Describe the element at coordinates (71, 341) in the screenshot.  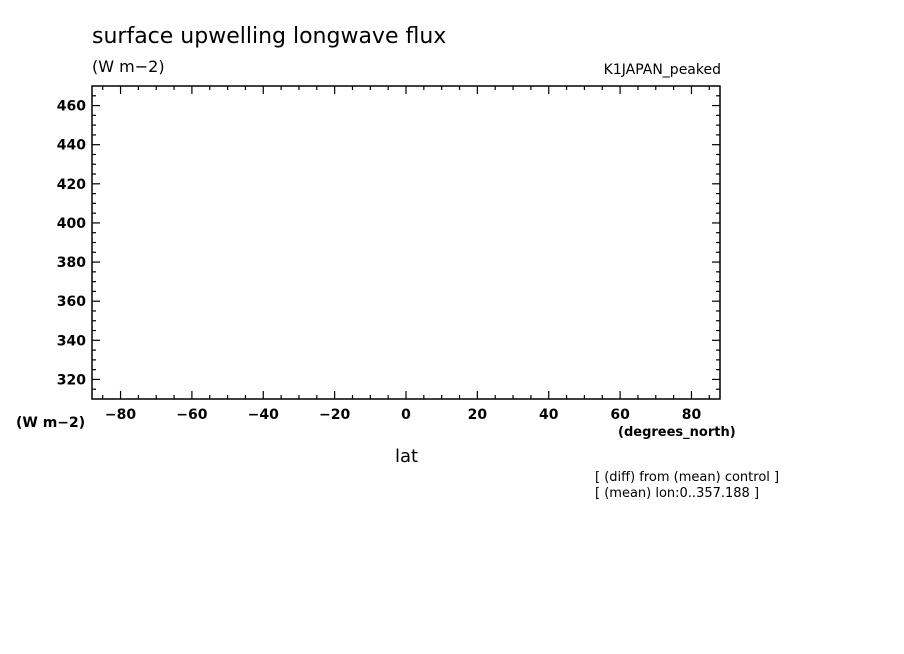
I see `y-tick-label: 340` at that location.